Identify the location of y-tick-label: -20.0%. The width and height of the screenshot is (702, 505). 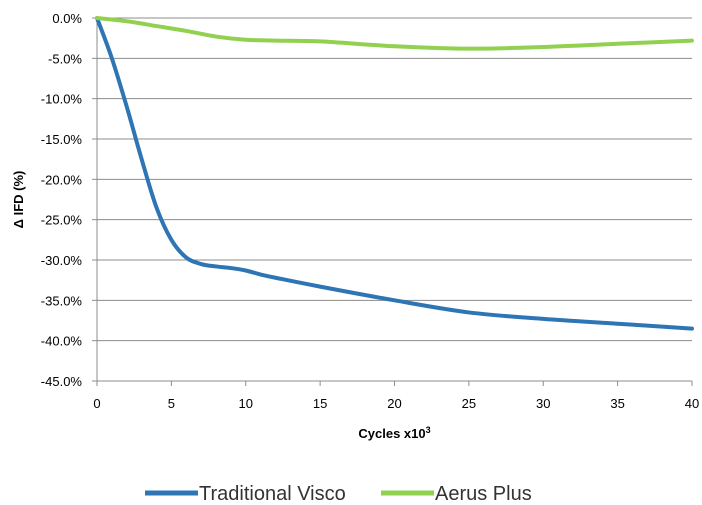
(62, 179).